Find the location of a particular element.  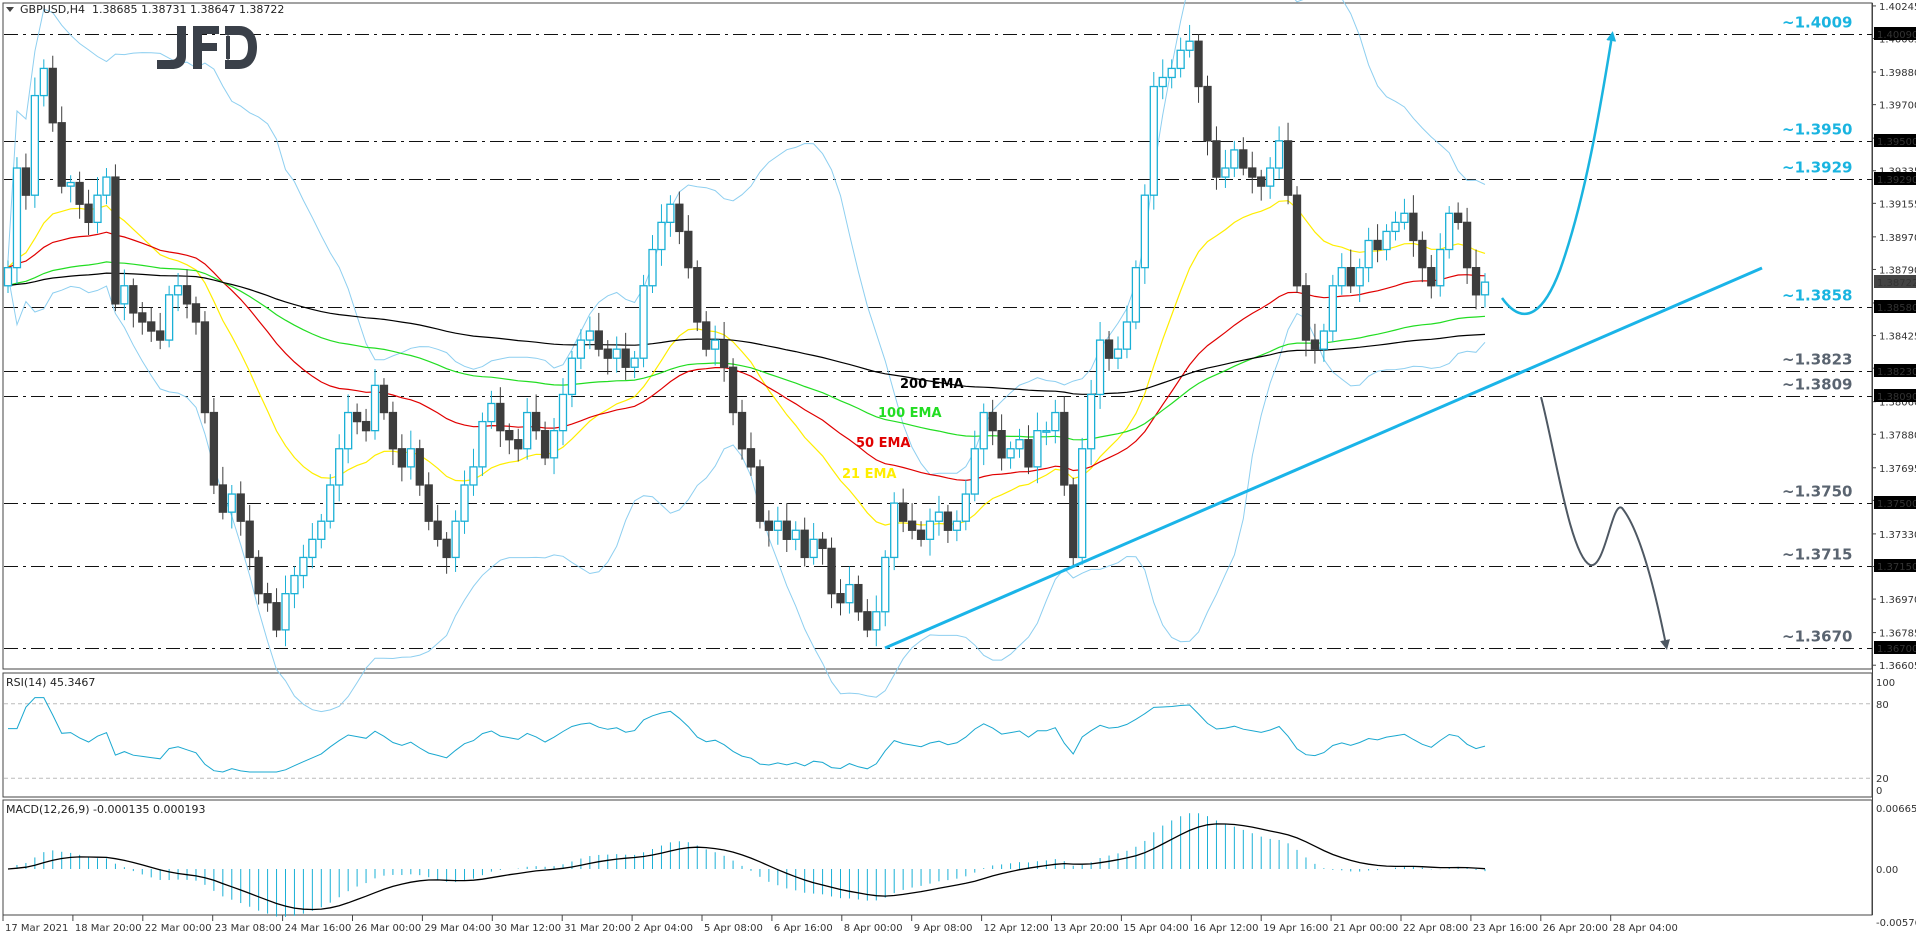

dropdown-triangle-icon is located at coordinates (10, 9).